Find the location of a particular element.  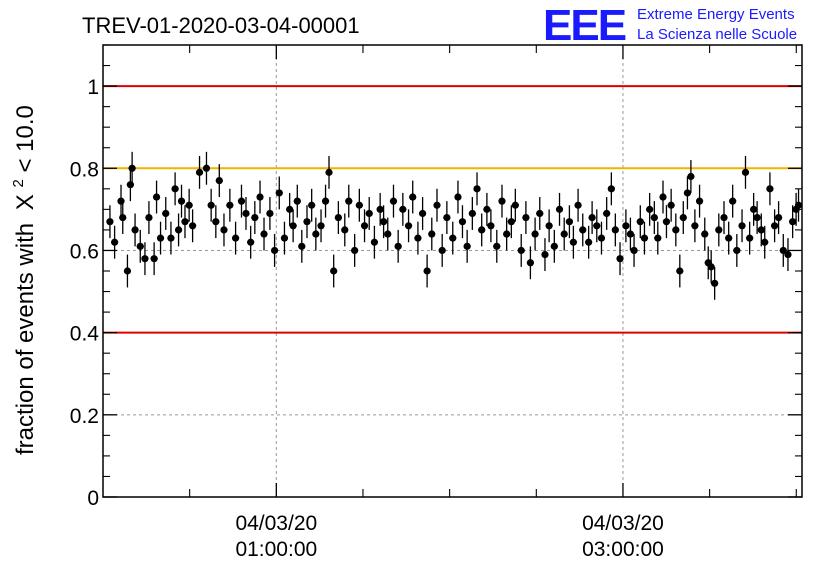

x-tick-label-time: 01:00:00 is located at coordinates (276, 549).